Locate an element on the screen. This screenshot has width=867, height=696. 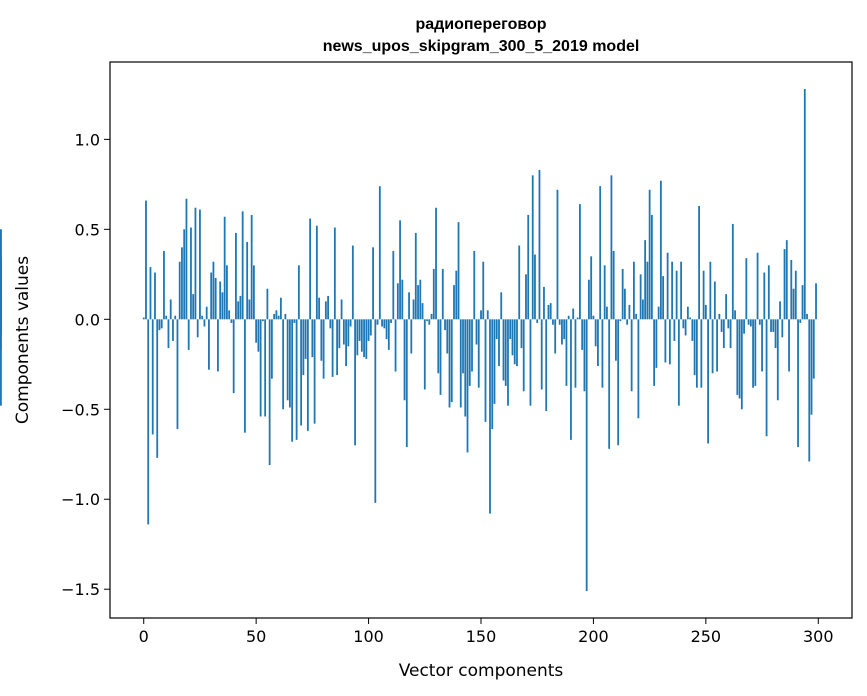
x-axis-ticks: 0 50 100 150 200 250 300 is located at coordinates (486, 632).